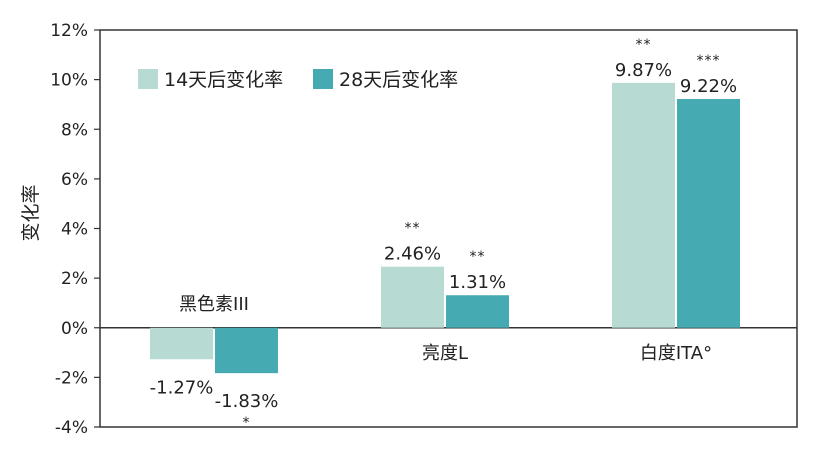 The image size is (818, 466). What do you see at coordinates (69, 31) in the screenshot?
I see `y-tick-label: 12%` at bounding box center [69, 31].